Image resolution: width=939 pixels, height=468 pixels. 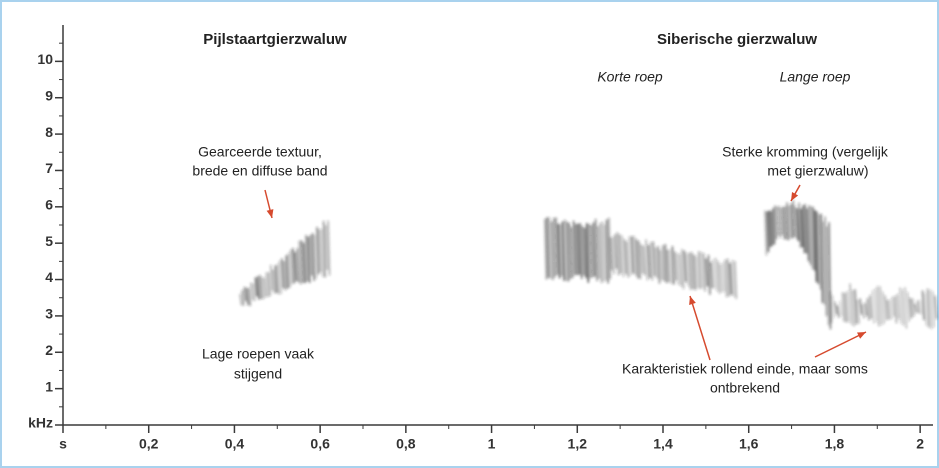 I want to click on y-tick-label: kHz, so click(x=40, y=423).